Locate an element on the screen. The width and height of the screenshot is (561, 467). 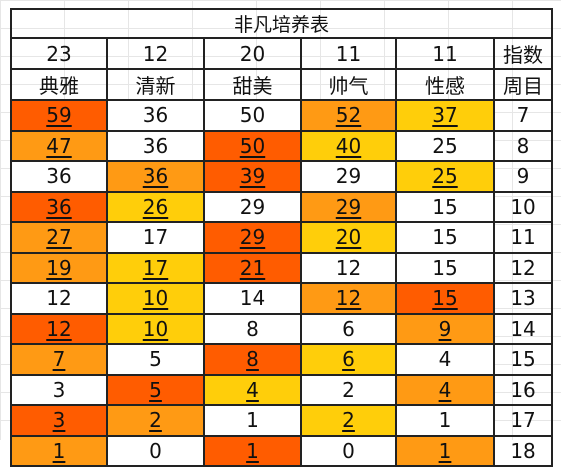
table-row: 3 5 4 2 4 16 is located at coordinates (282, 389).